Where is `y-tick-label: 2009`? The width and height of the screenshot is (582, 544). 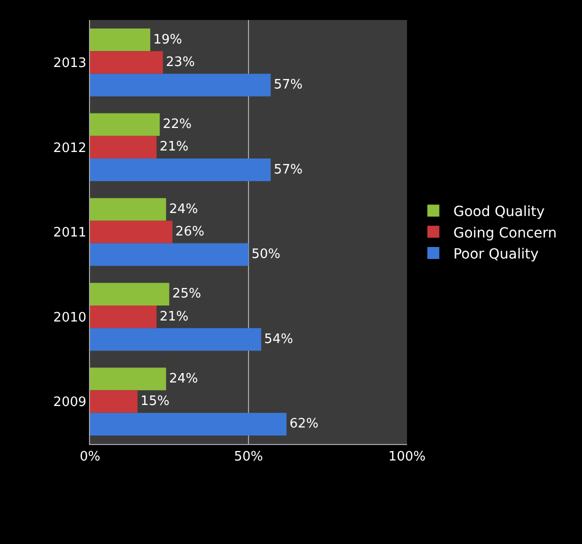 y-tick-label: 2009 is located at coordinates (69, 402).